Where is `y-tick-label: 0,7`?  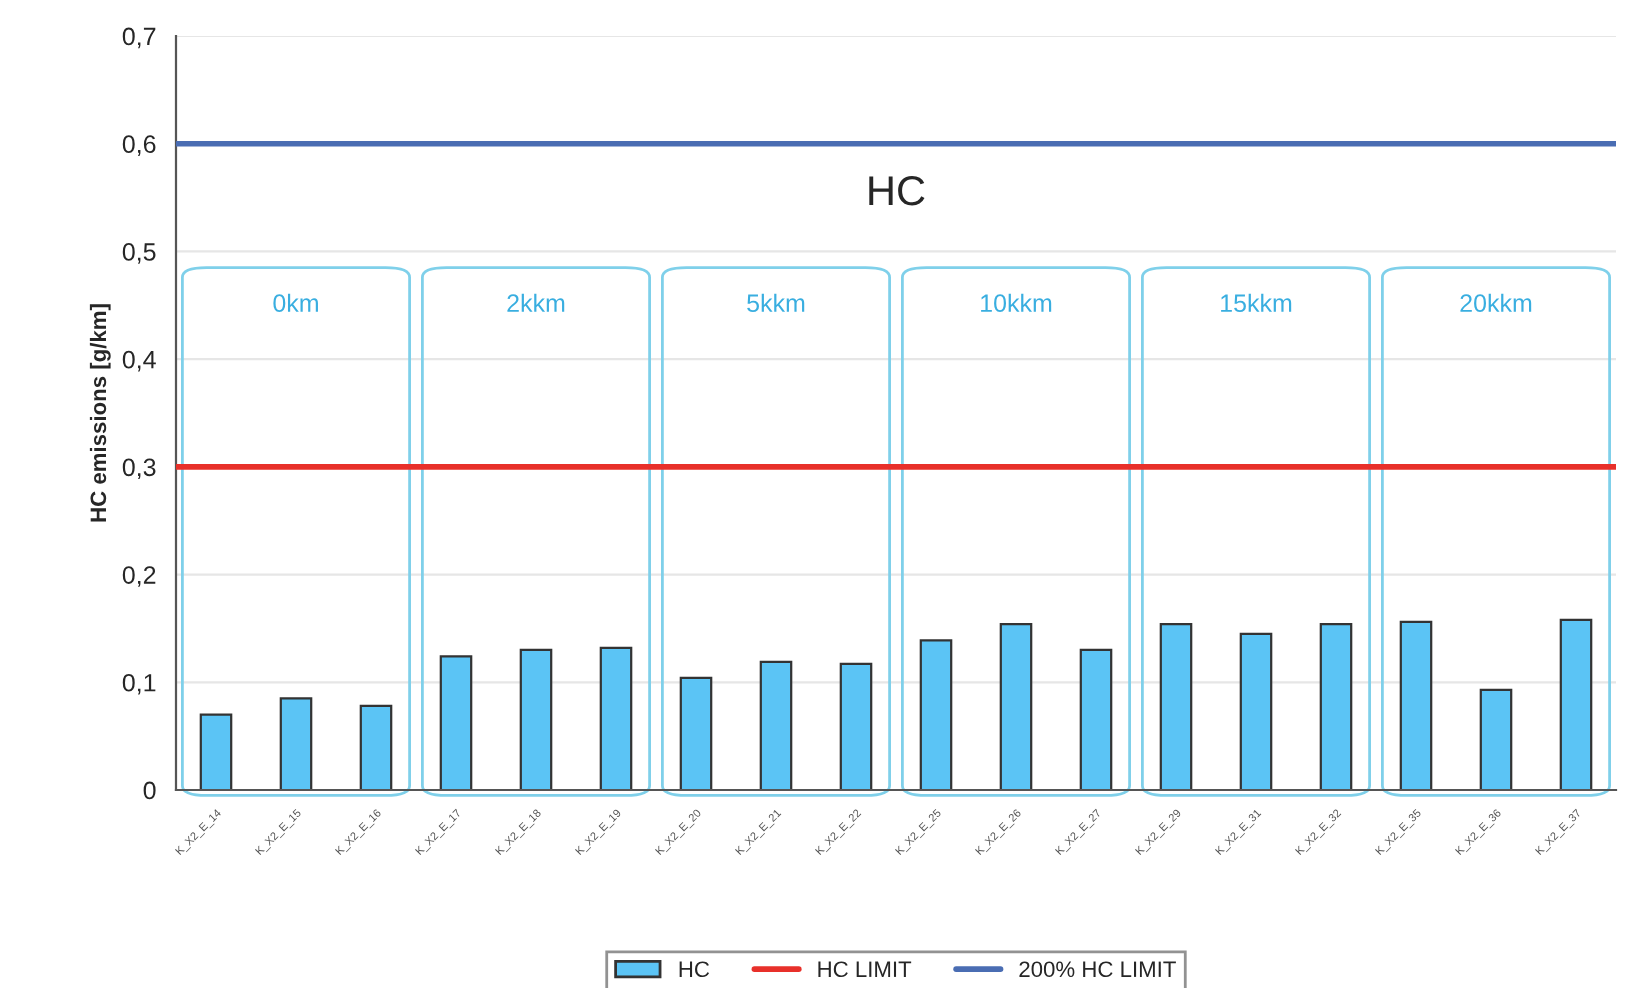
y-tick-label: 0,7 is located at coordinates (139, 38).